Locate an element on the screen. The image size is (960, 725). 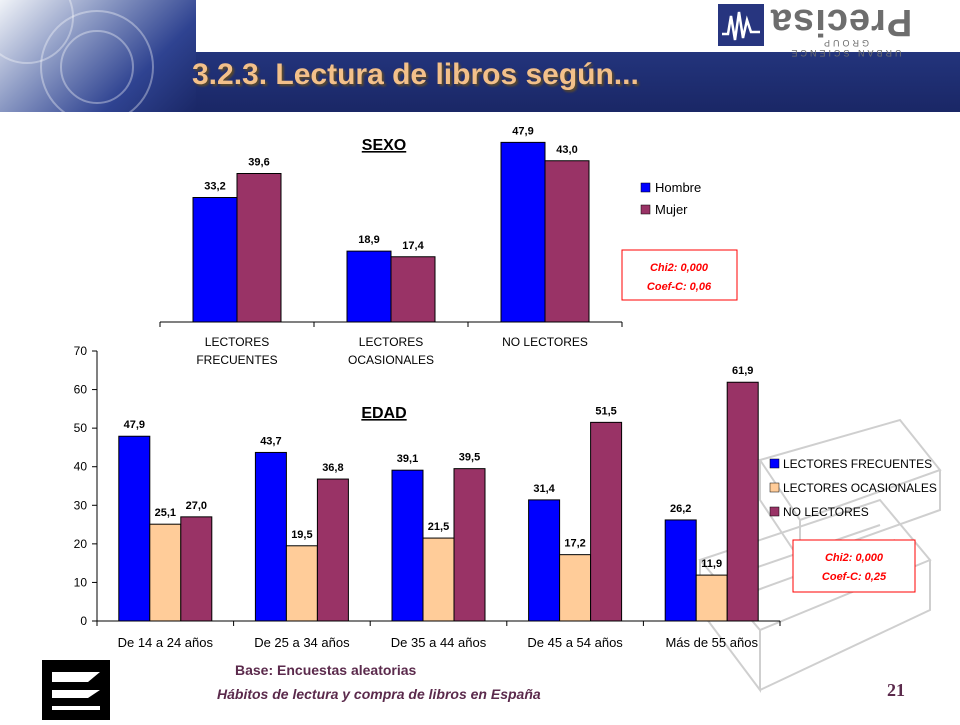
header-photo is located at coordinates (98, 56).